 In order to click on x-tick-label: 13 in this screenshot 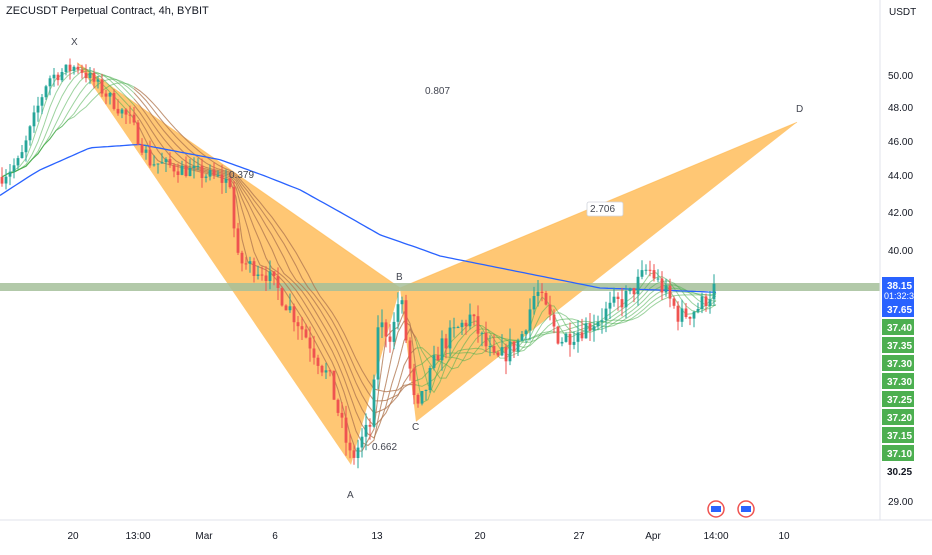, I will do `click(377, 536)`.